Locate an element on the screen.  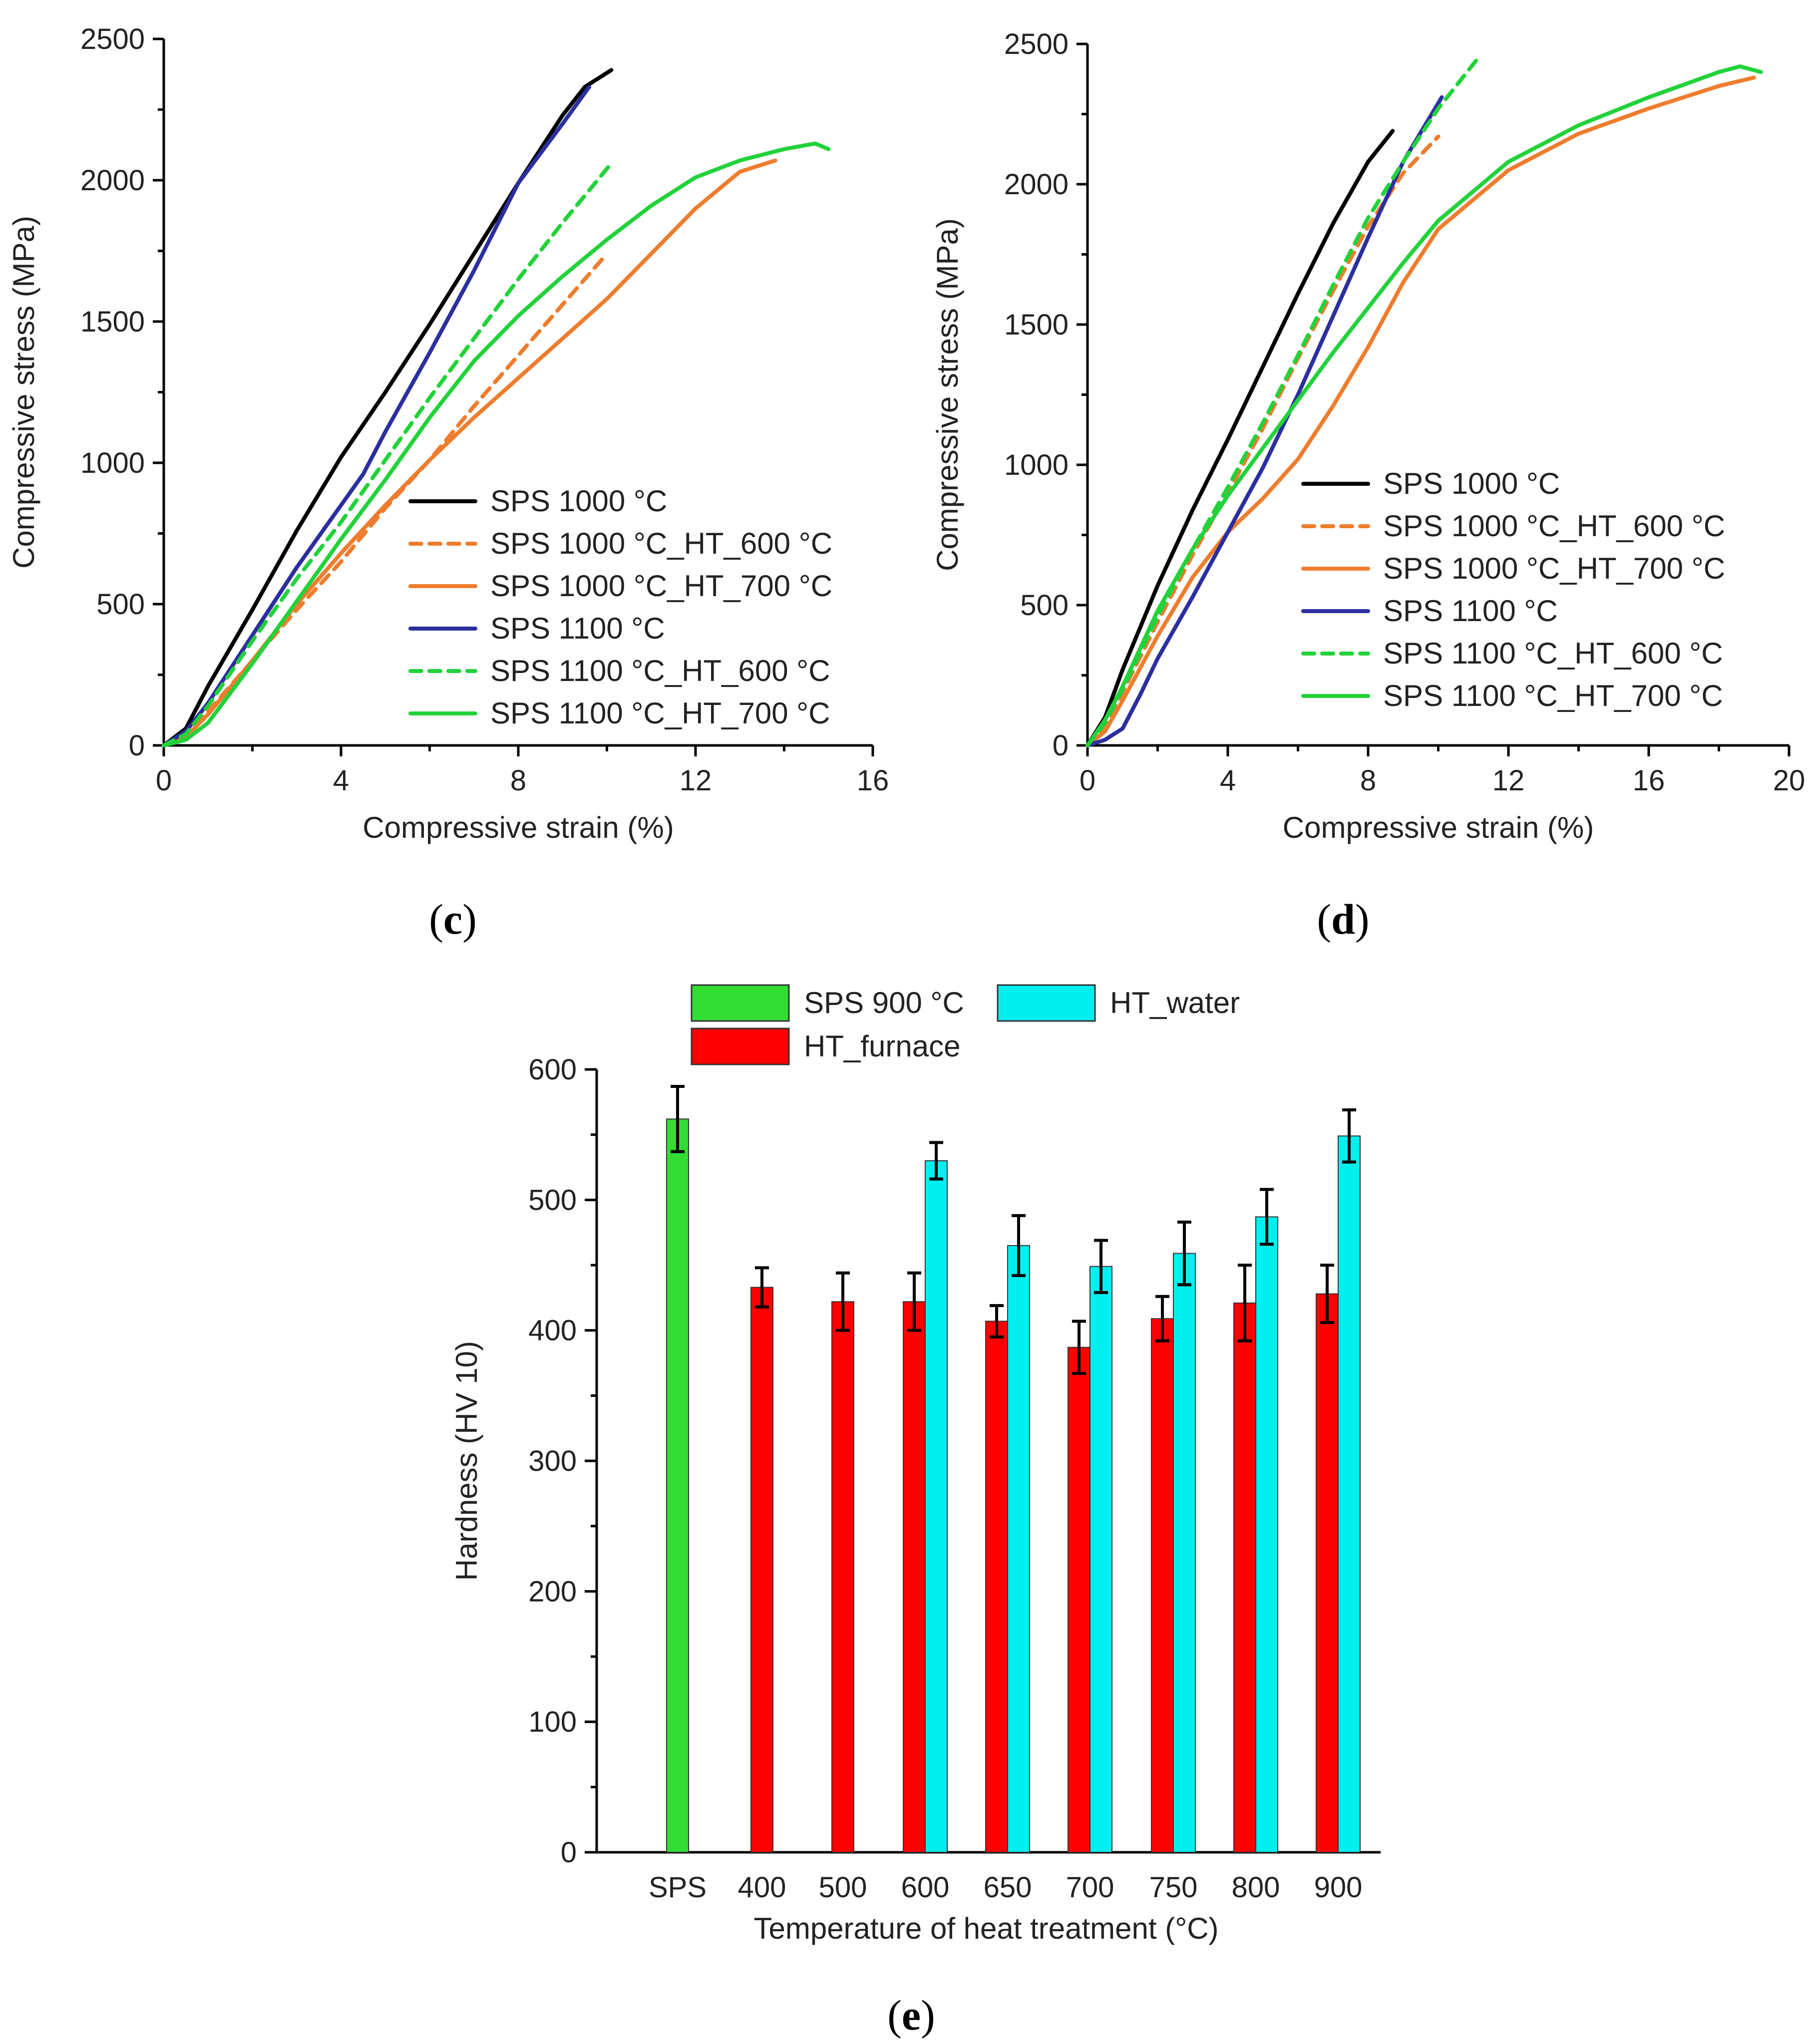
x-tick-label: 20 is located at coordinates (1789, 780).